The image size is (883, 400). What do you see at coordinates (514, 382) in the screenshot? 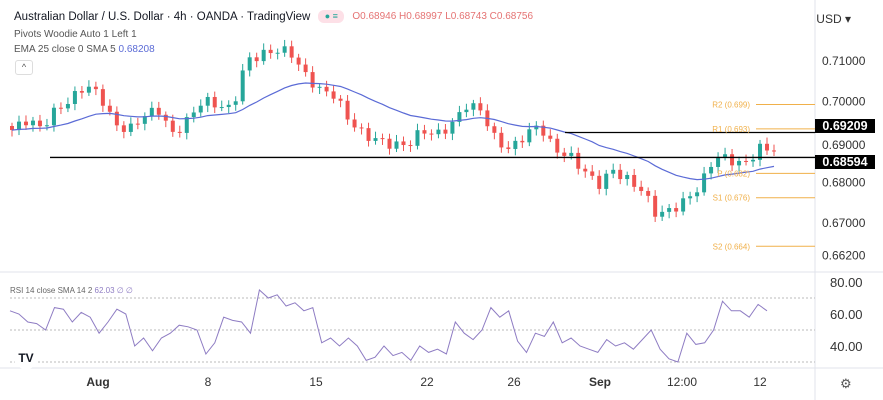
I see `time-axis-label: 26` at bounding box center [514, 382].